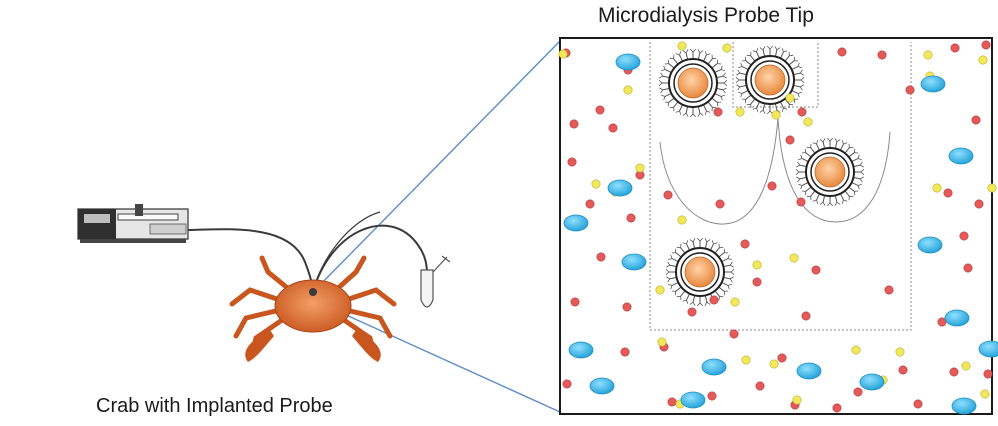 The image size is (998, 426). Describe the element at coordinates (775, 171) in the screenshot. I see `membrane-arcs` at that location.